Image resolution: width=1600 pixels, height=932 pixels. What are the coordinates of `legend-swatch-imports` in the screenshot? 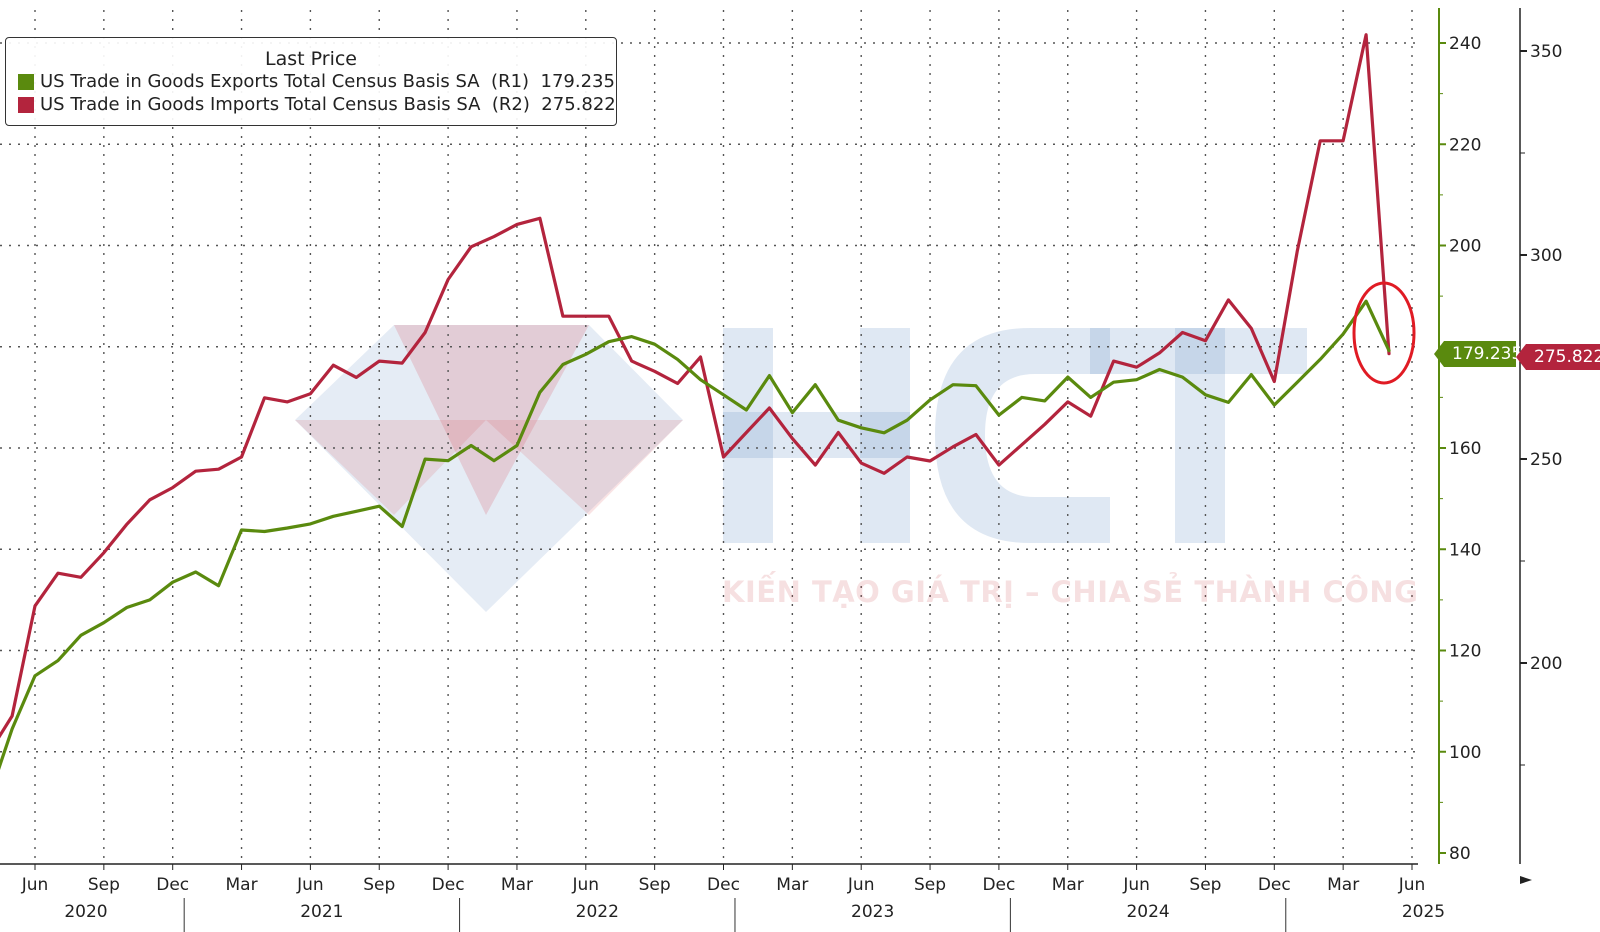 It's located at (26, 104).